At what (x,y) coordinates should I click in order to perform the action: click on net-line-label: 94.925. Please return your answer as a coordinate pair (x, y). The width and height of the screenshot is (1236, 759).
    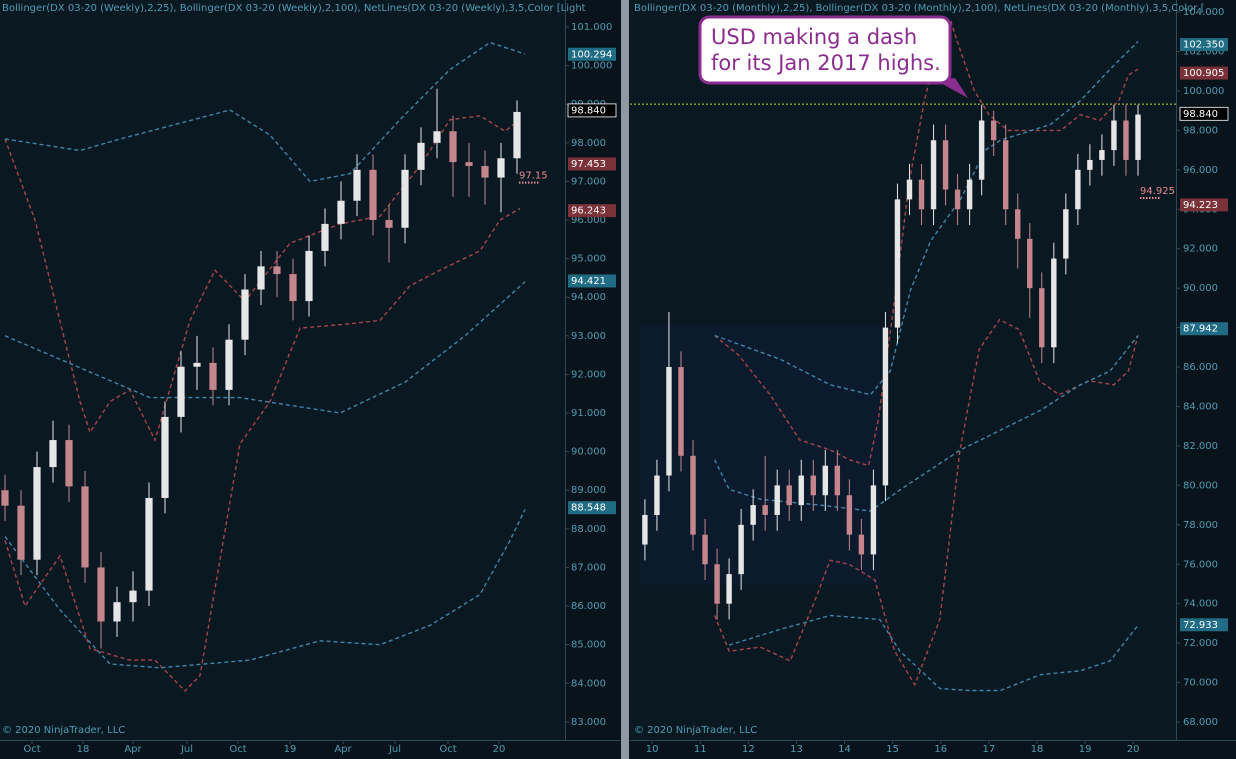
    Looking at the image, I should click on (1157, 191).